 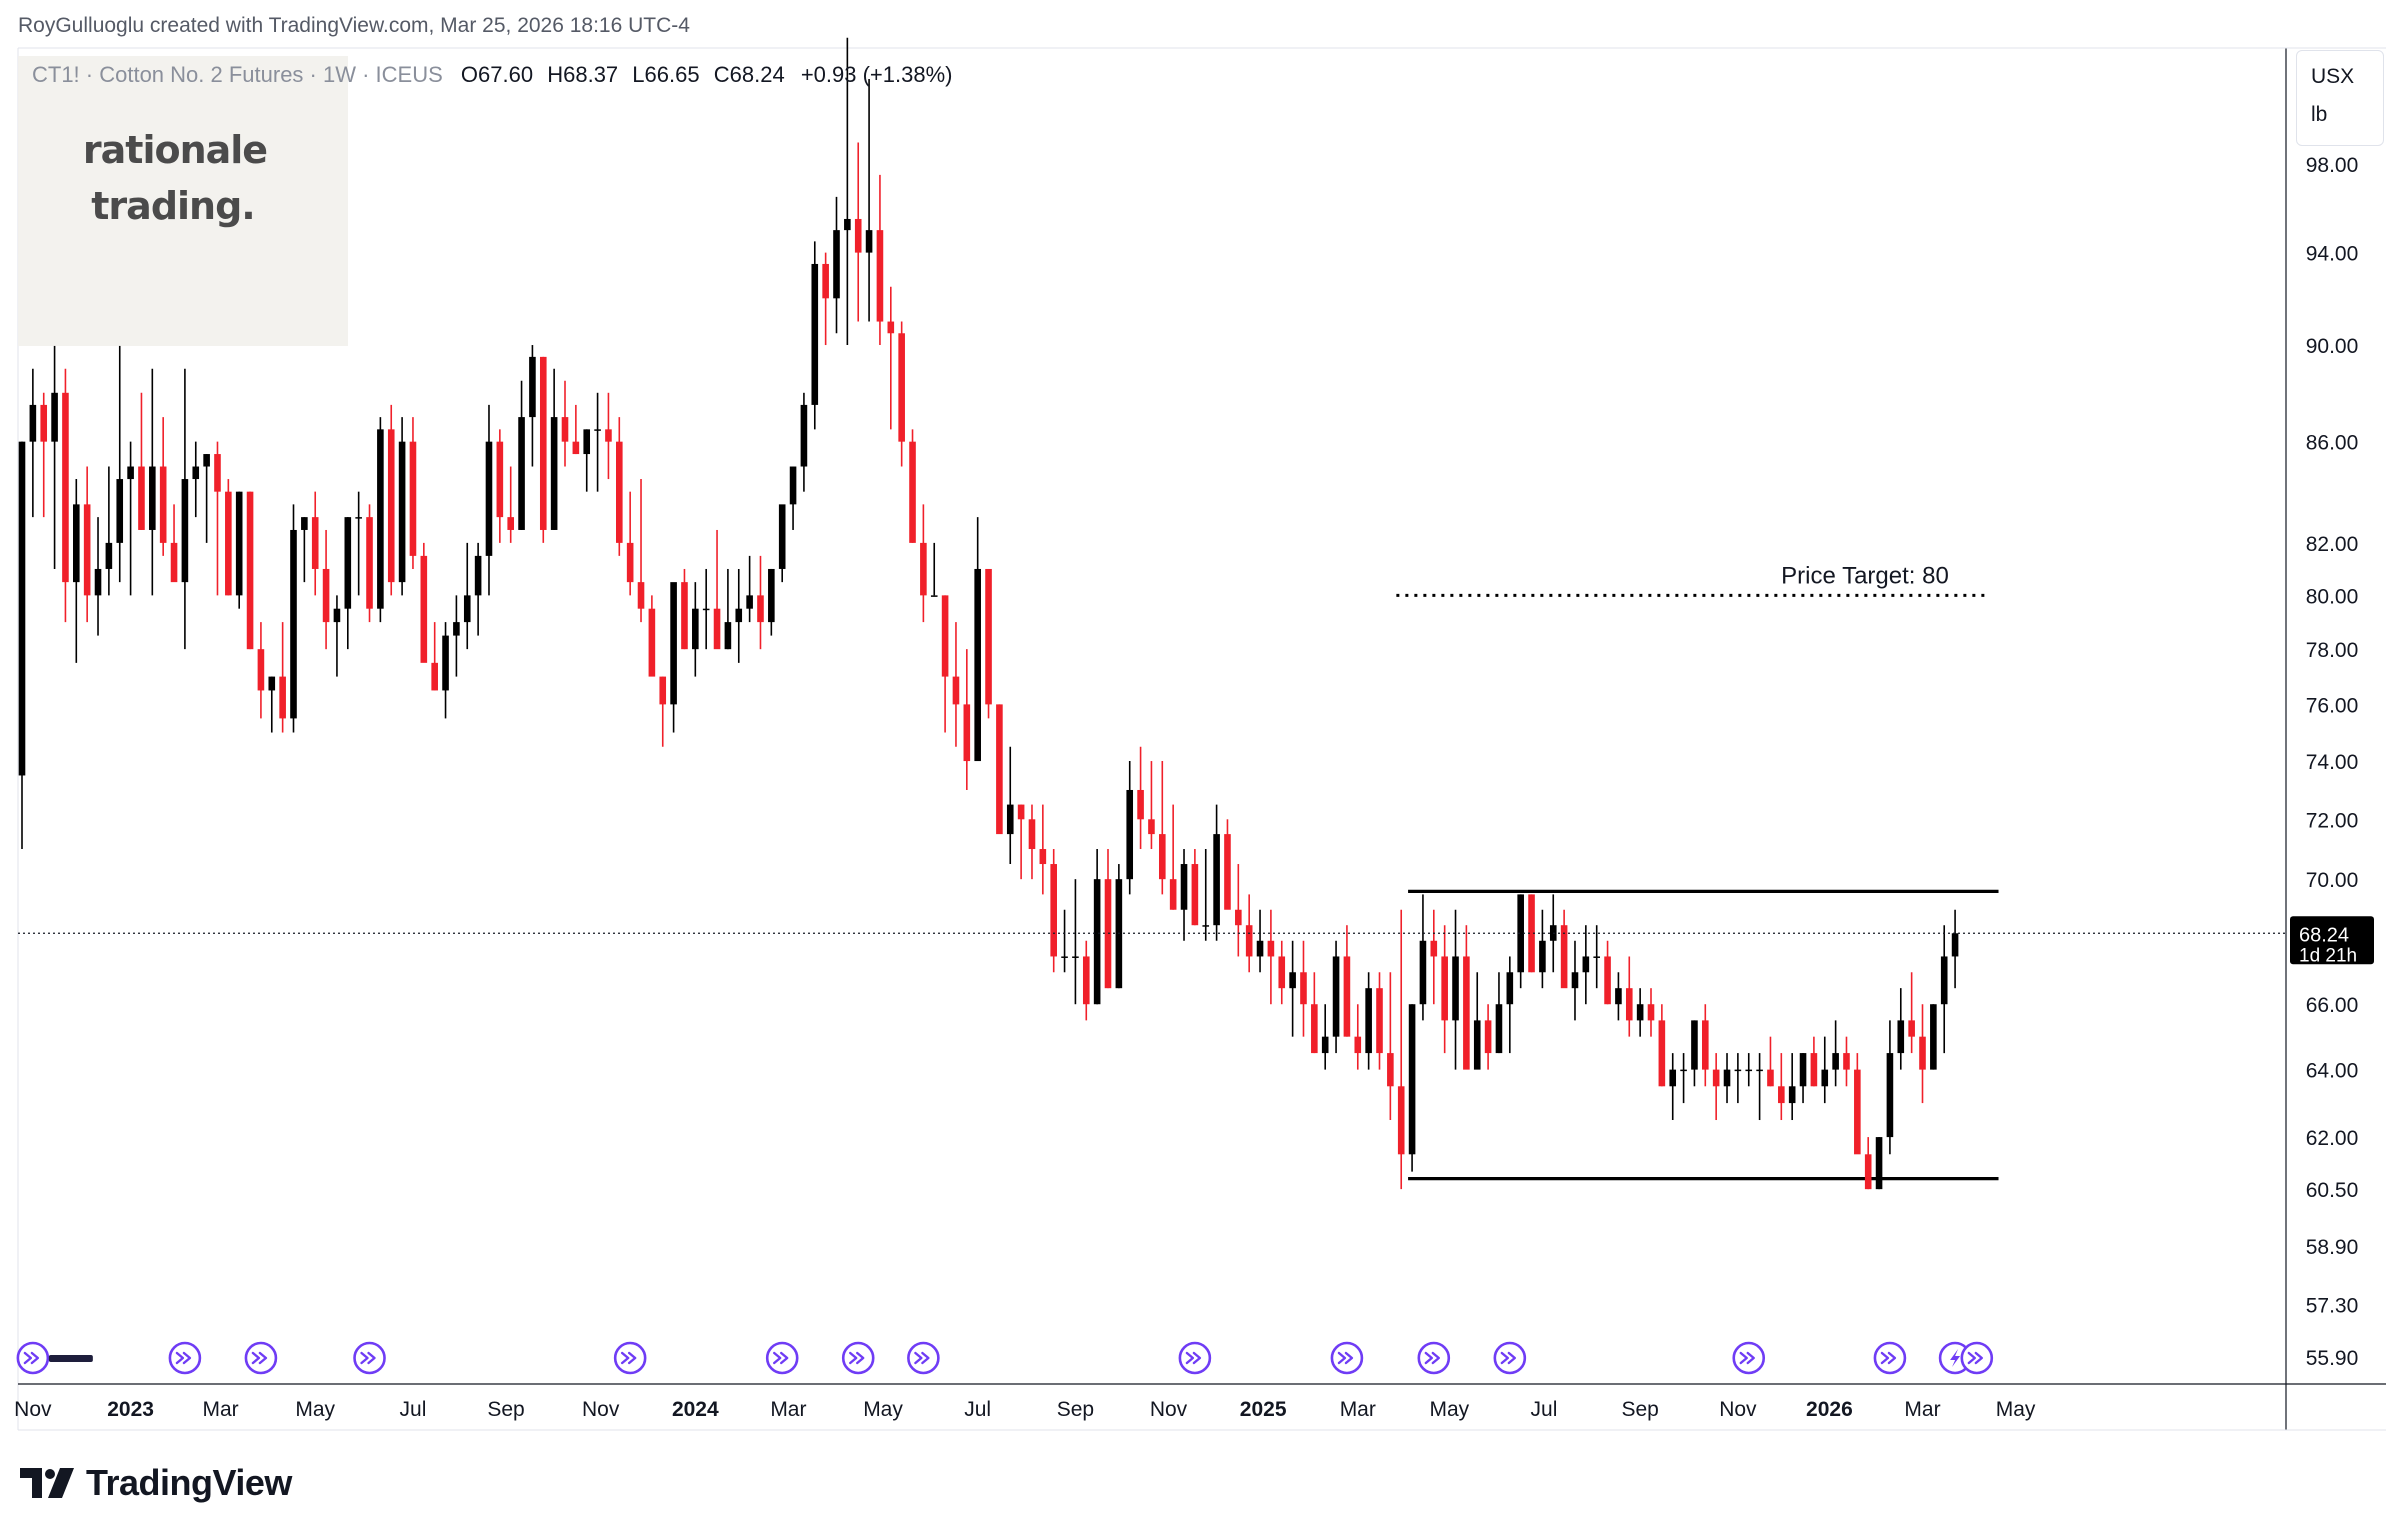 I want to click on y-tick-label: 90.00, so click(x=2332, y=346).